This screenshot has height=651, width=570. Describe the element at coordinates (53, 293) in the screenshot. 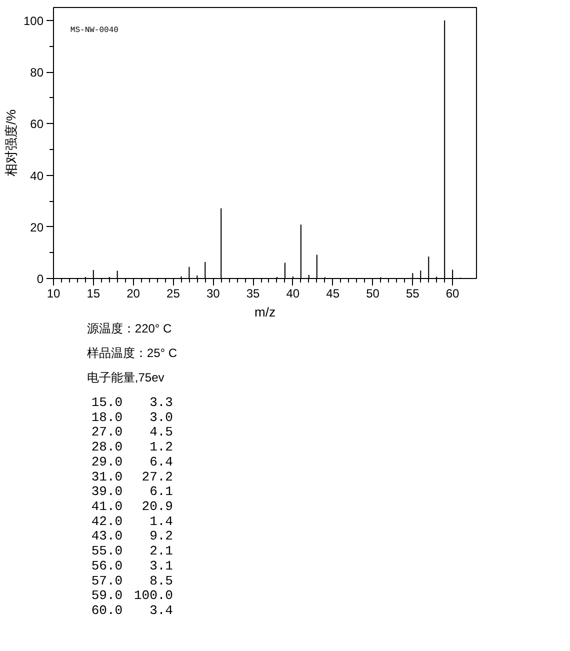

I see `x-tick-label: 10` at that location.